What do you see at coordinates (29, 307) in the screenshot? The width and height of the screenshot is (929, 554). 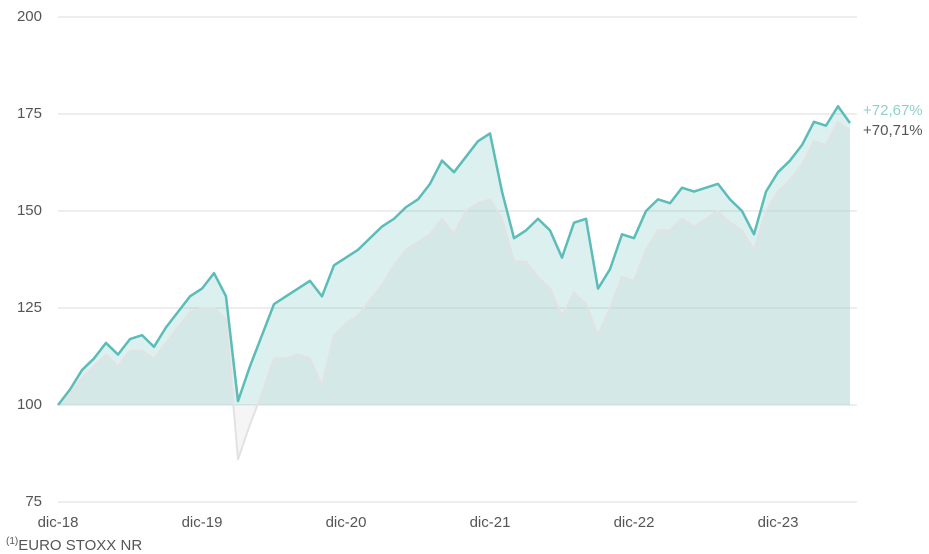 I see `y-tick-label: 125` at bounding box center [29, 307].